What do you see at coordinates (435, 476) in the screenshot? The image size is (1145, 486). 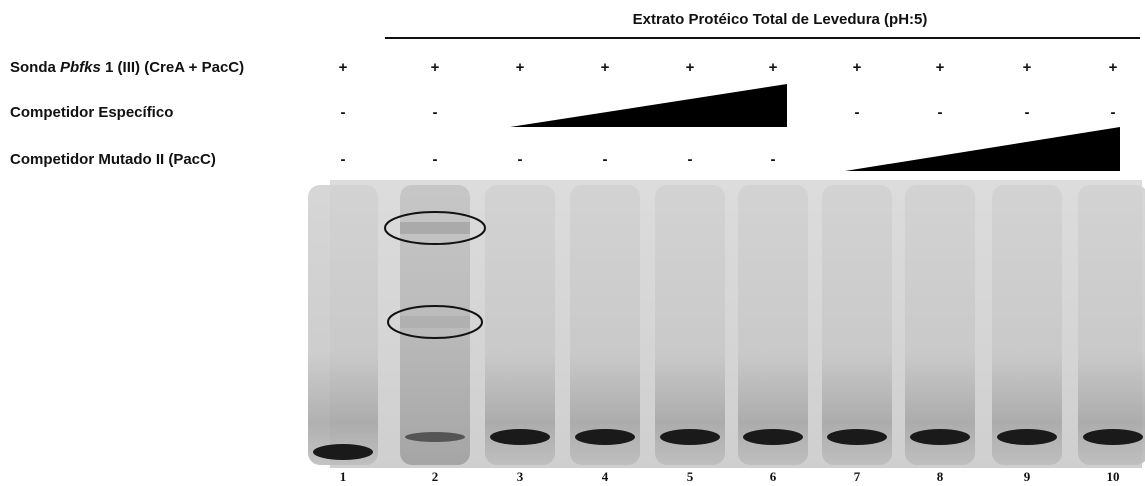 I see `lane-number: 2` at bounding box center [435, 476].